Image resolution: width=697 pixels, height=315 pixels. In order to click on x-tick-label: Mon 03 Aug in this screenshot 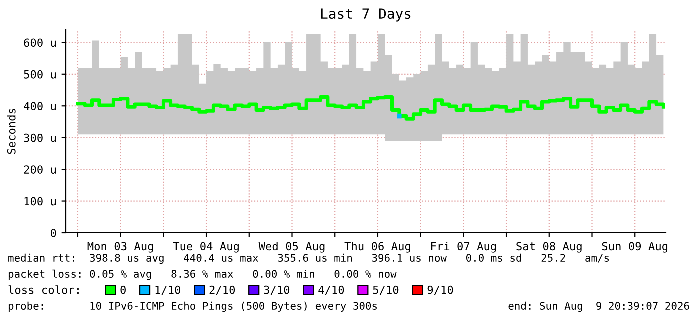, I will do `click(121, 247)`.